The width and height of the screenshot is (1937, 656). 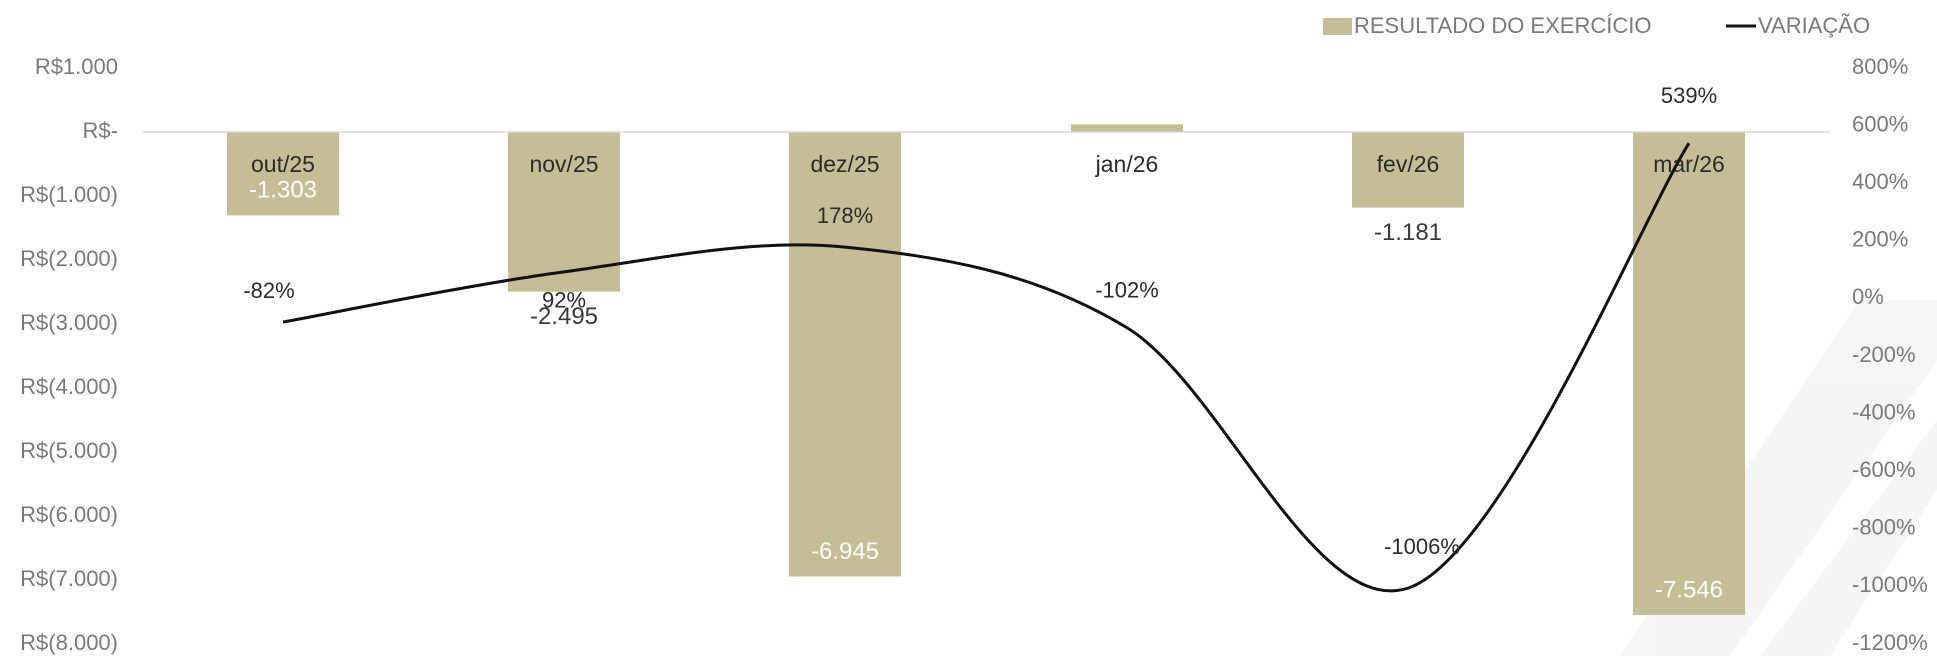 What do you see at coordinates (1814, 25) in the screenshot?
I see `legend-label-variacao: VARIAÇÃO` at bounding box center [1814, 25].